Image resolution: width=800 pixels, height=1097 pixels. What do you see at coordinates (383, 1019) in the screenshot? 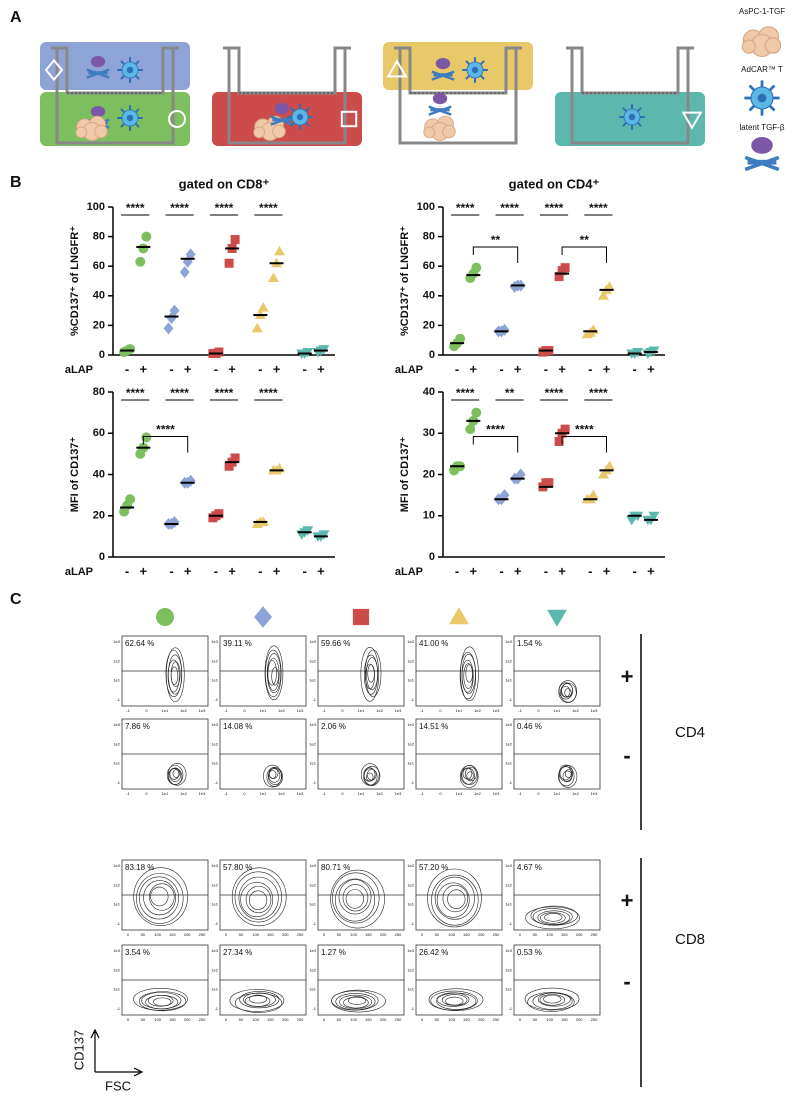
I see `flow-x-tick: 200` at bounding box center [383, 1019].